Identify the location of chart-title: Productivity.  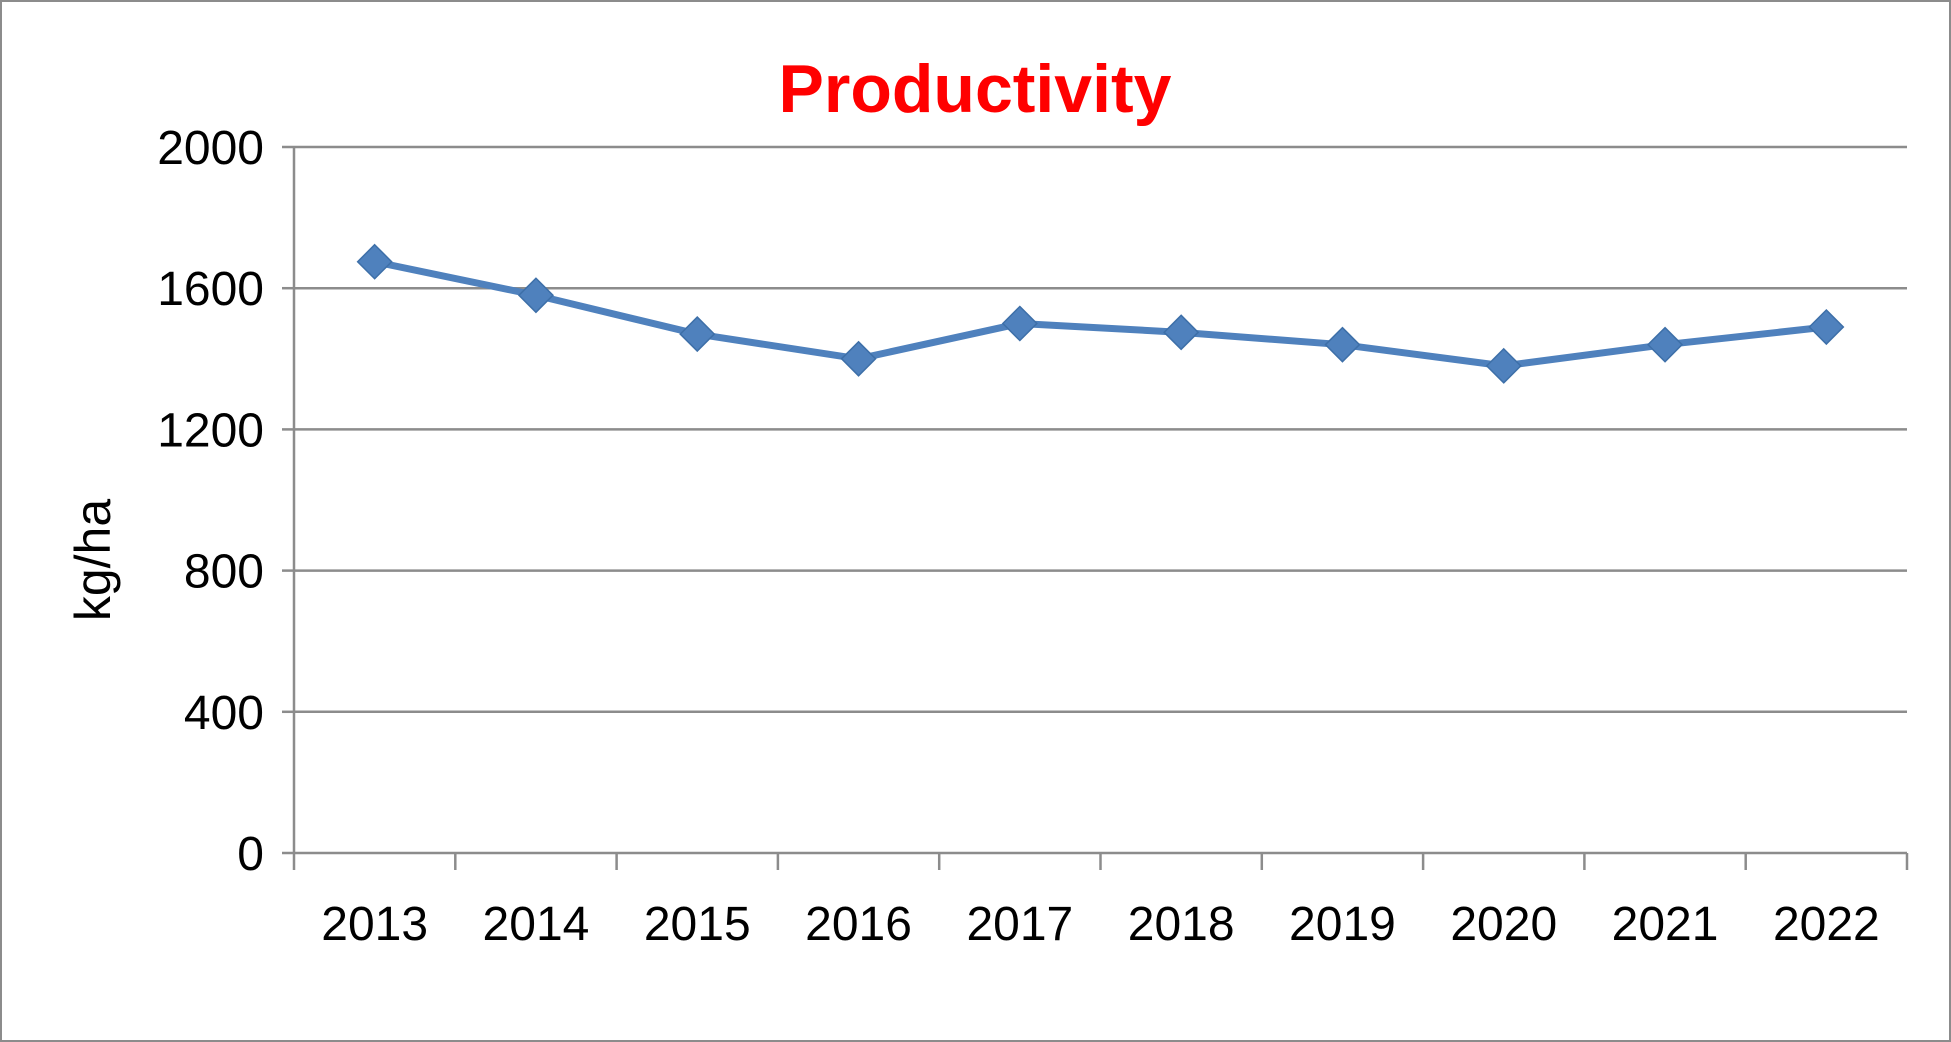
(975, 89).